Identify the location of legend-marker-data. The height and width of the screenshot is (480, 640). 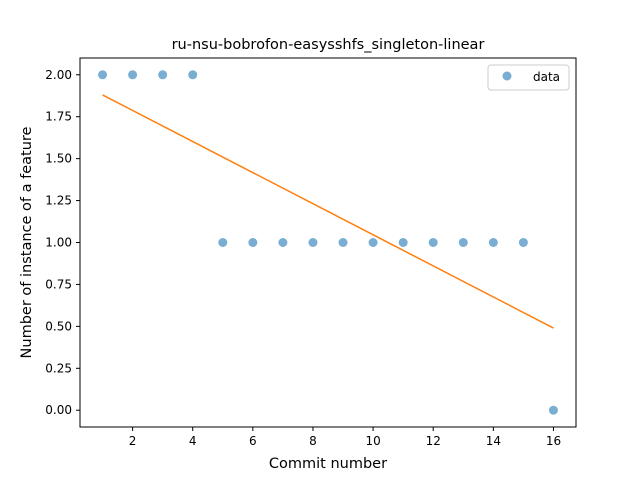
(507, 76).